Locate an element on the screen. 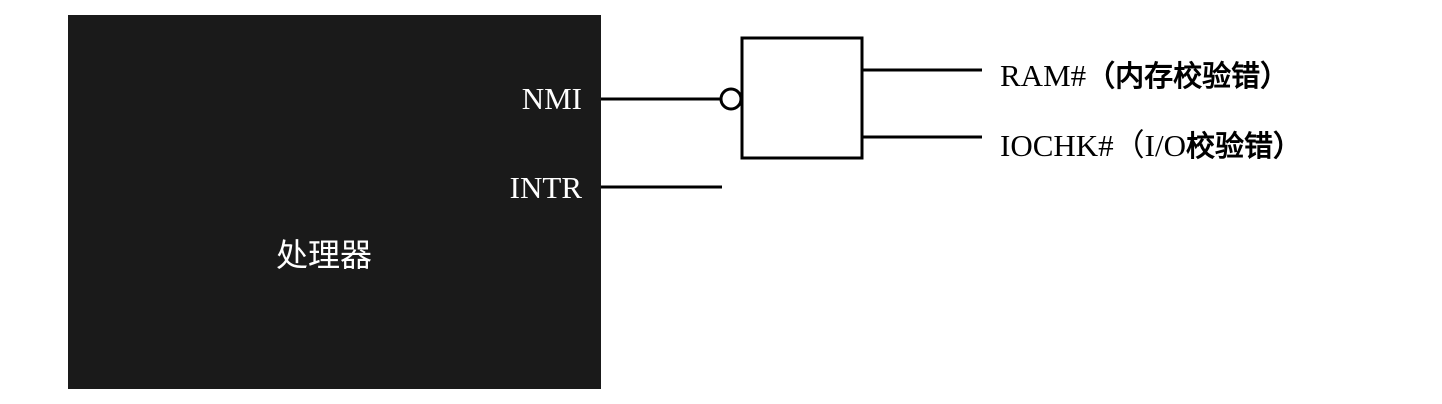 The image size is (1442, 404). inversion-bubble is located at coordinates (731, 99).